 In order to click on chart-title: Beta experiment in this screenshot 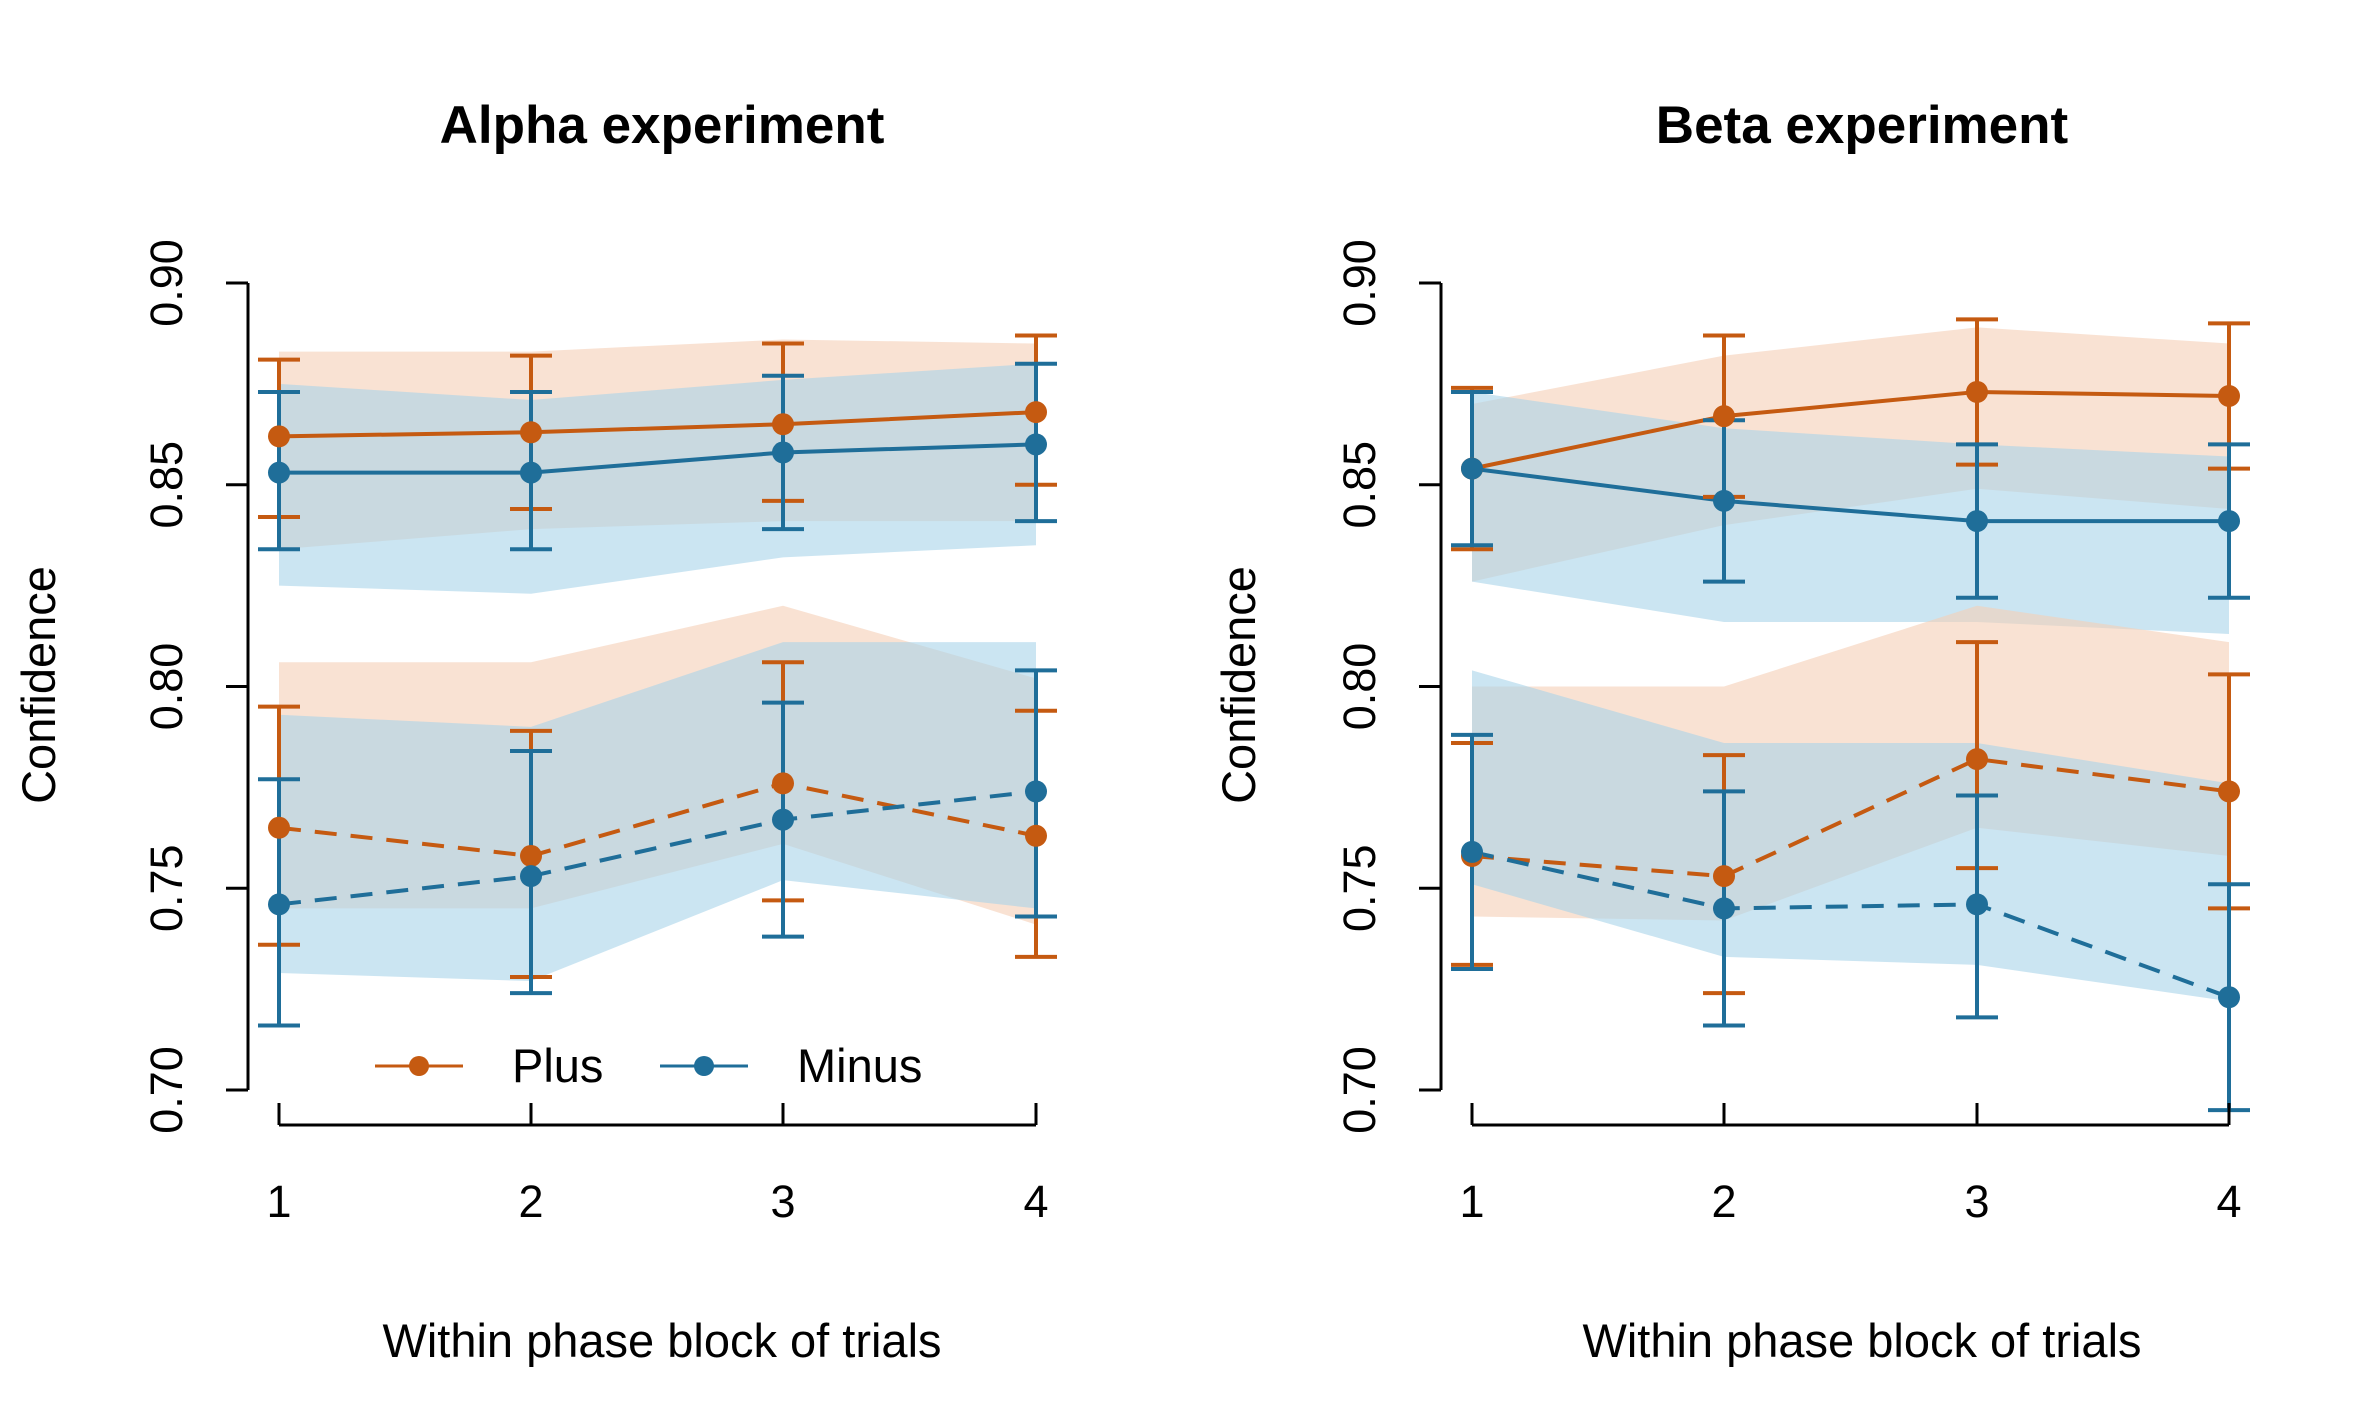, I will do `click(1862, 125)`.